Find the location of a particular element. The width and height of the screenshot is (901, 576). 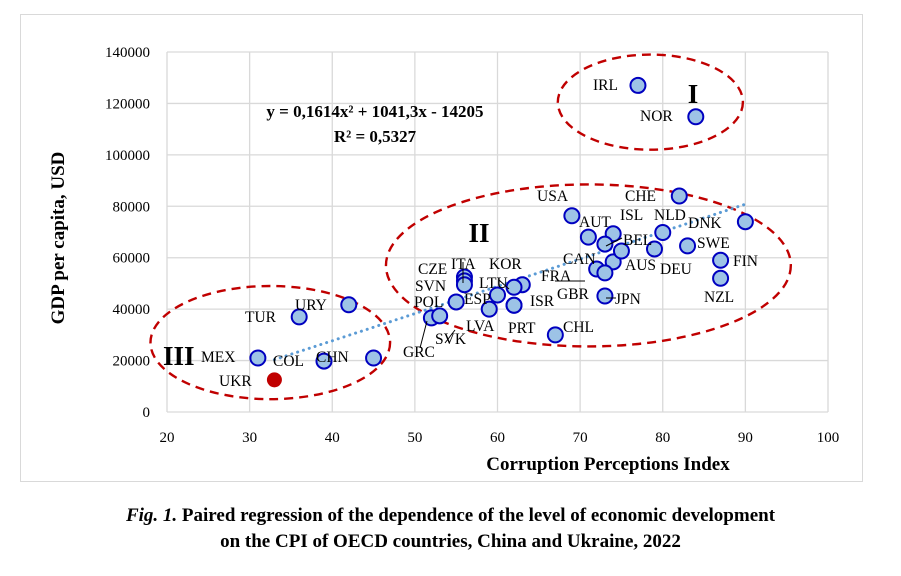

x-tick-label: 70 is located at coordinates (580, 438).